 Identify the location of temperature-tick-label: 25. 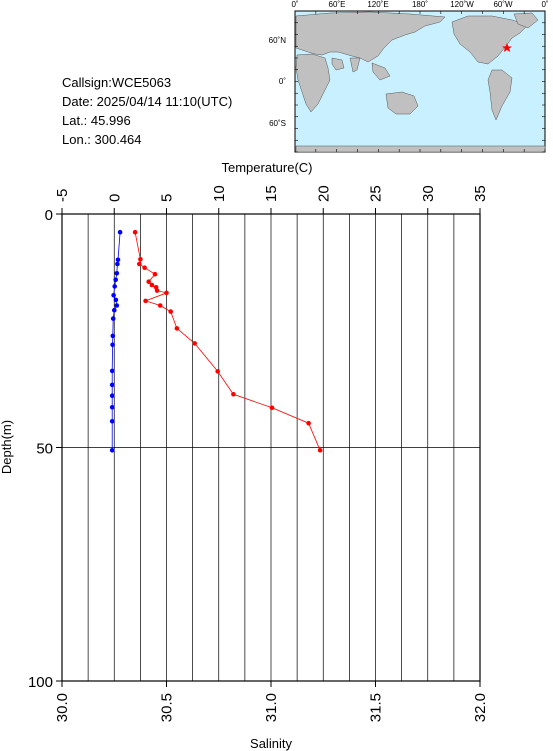
(376, 193).